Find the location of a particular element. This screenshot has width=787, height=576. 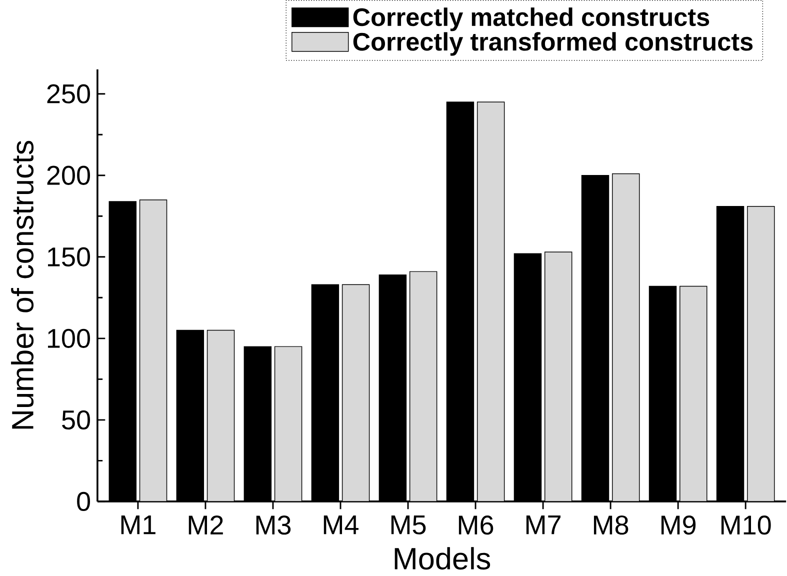

x-axis-title: Models is located at coordinates (442, 558).